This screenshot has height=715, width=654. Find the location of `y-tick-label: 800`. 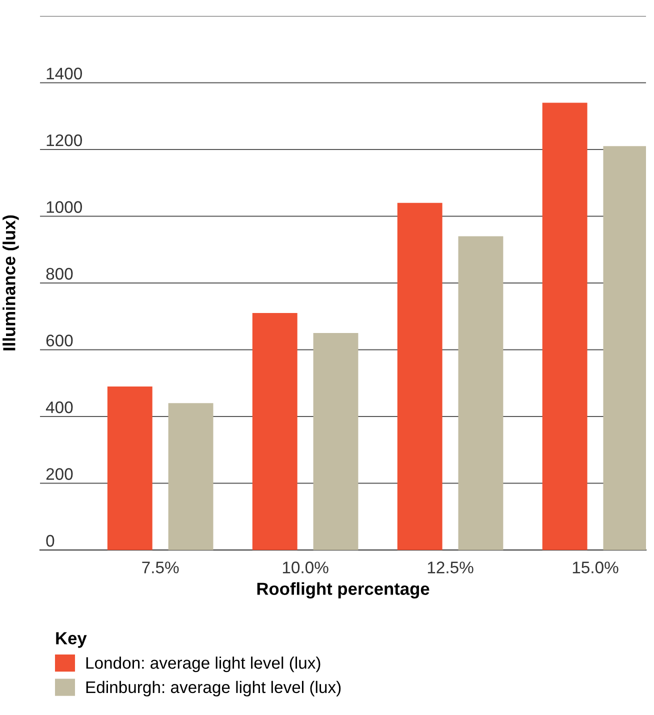

y-tick-label: 800 is located at coordinates (59, 274).